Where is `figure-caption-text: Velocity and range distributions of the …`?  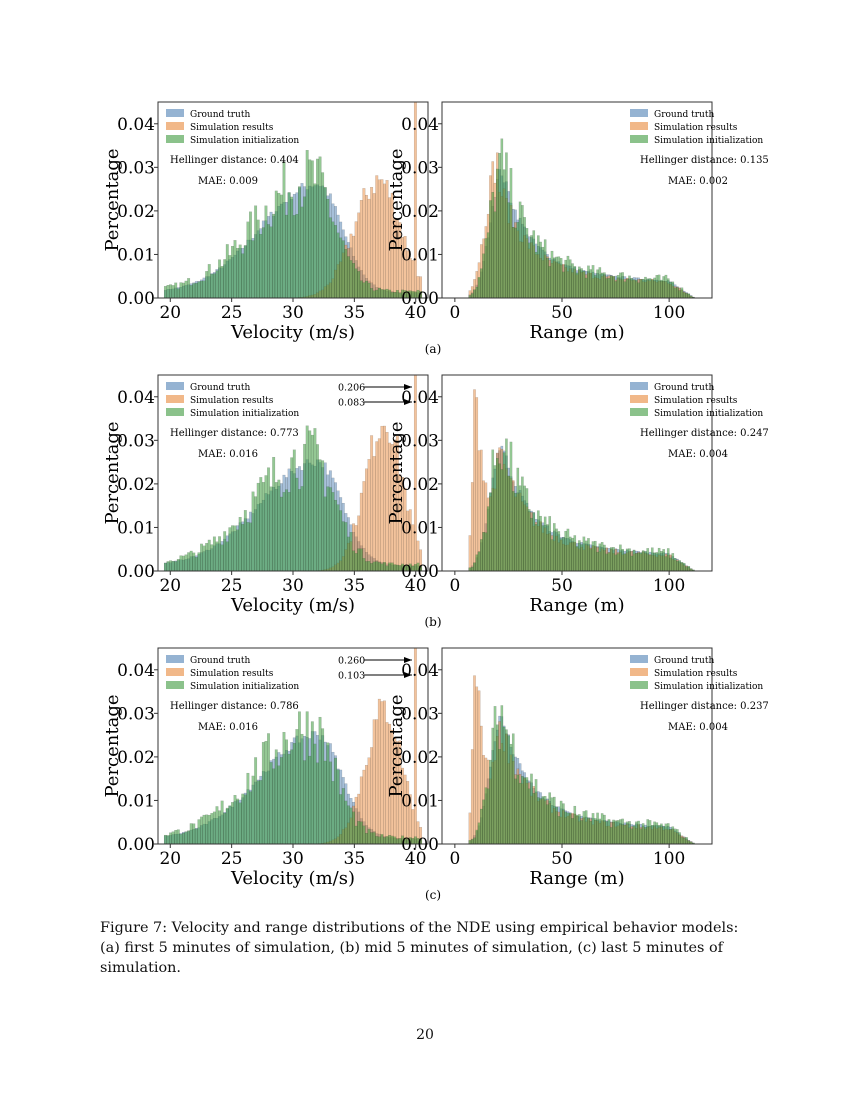 figure-caption-text: Velocity and range distributions of the … is located at coordinates (419, 948).